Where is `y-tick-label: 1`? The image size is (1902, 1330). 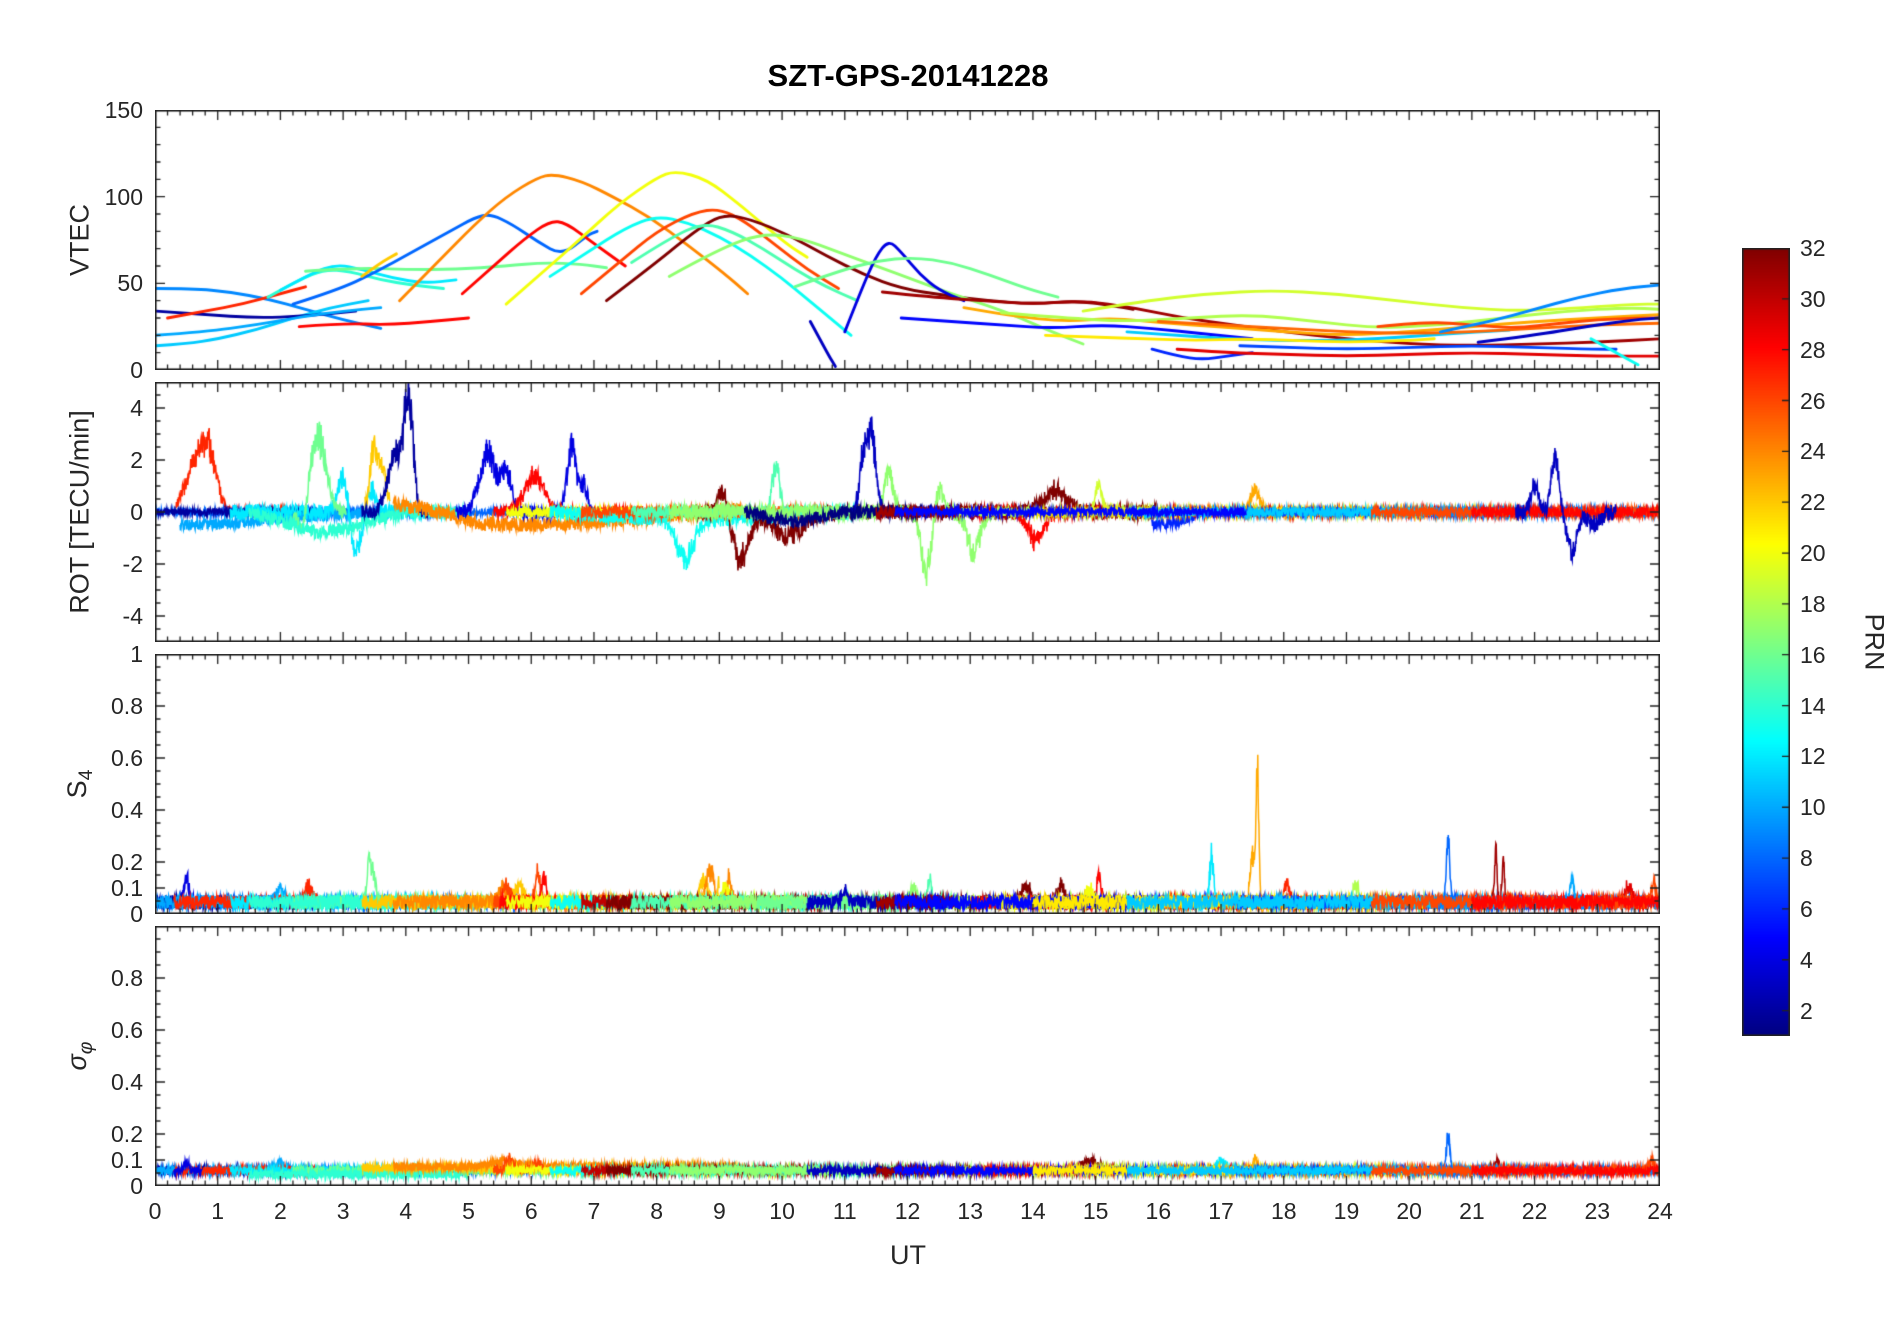
y-tick-label: 1 is located at coordinates (136, 654).